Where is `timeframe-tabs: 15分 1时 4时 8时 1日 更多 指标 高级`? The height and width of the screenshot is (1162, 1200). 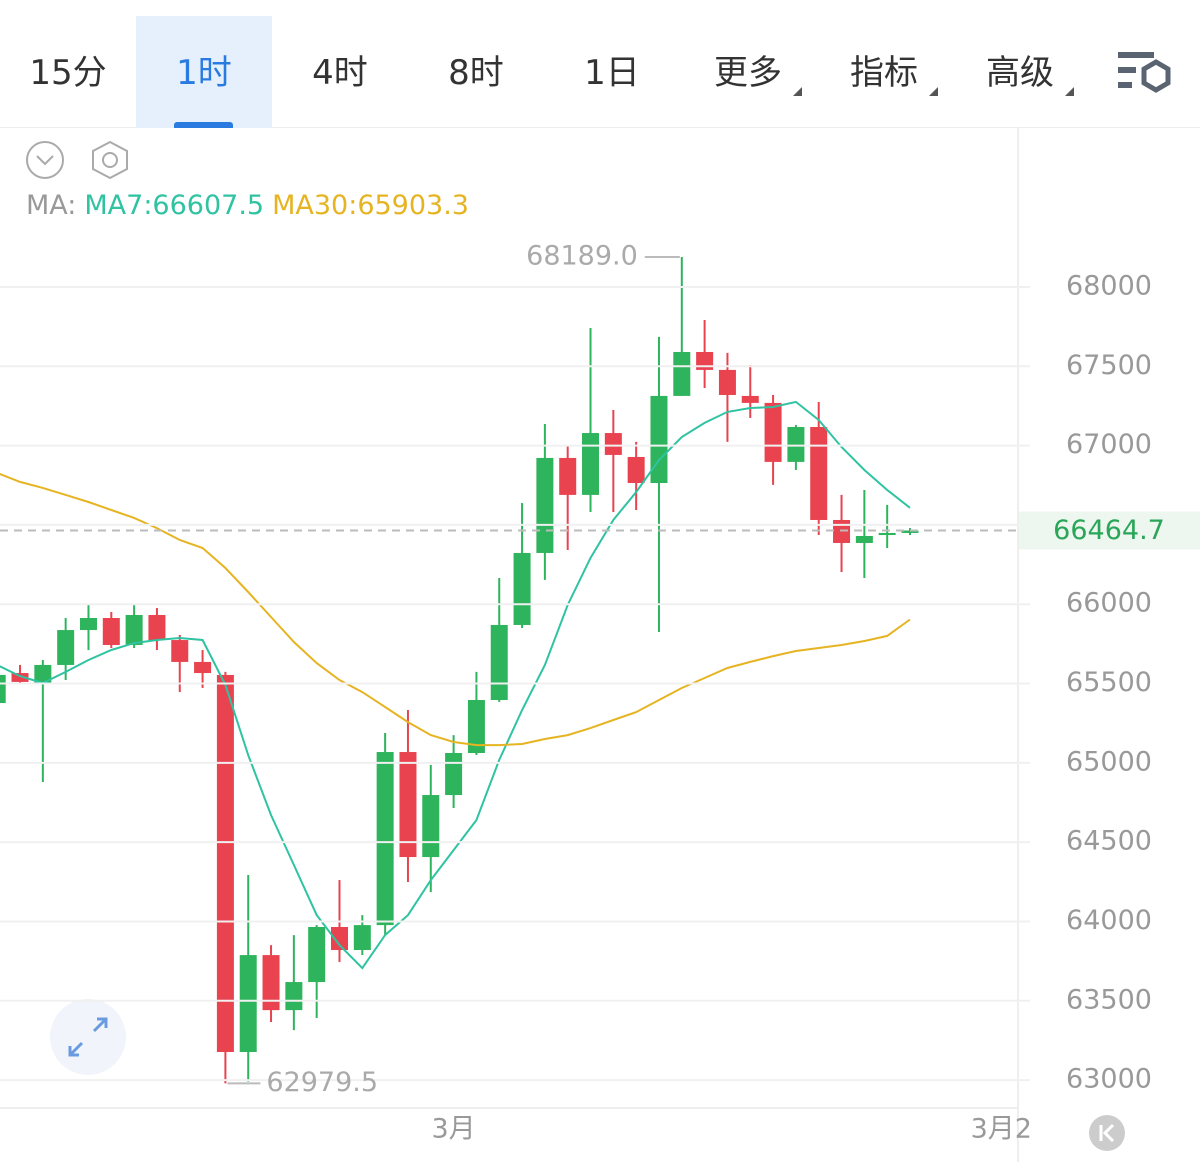
timeframe-tabs: 15分 1时 4时 8时 1日 更多 指标 高级 is located at coordinates (600, 64).